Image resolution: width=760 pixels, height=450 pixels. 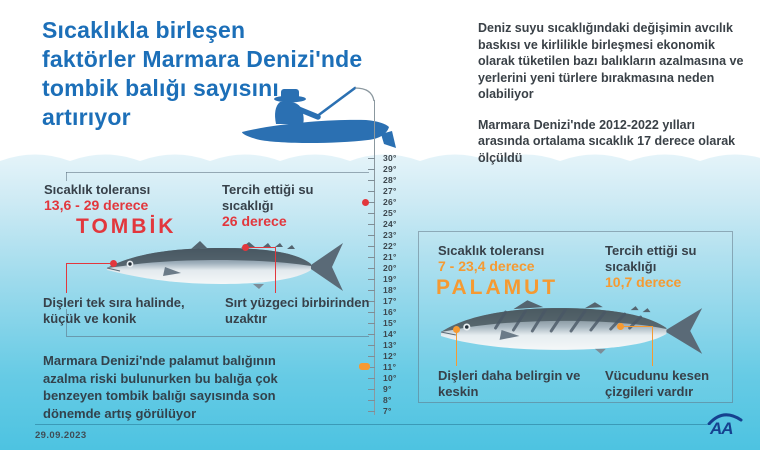 What do you see at coordinates (371, 424) in the screenshot?
I see `footer-divider` at bounding box center [371, 424].